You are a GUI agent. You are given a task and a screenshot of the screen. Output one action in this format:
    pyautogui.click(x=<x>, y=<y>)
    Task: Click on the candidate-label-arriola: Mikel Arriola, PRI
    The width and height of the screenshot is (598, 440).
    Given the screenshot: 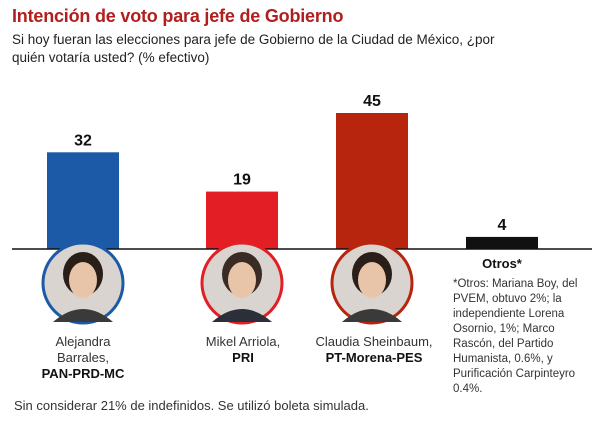 What is the action you would take?
    pyautogui.click(x=243, y=350)
    